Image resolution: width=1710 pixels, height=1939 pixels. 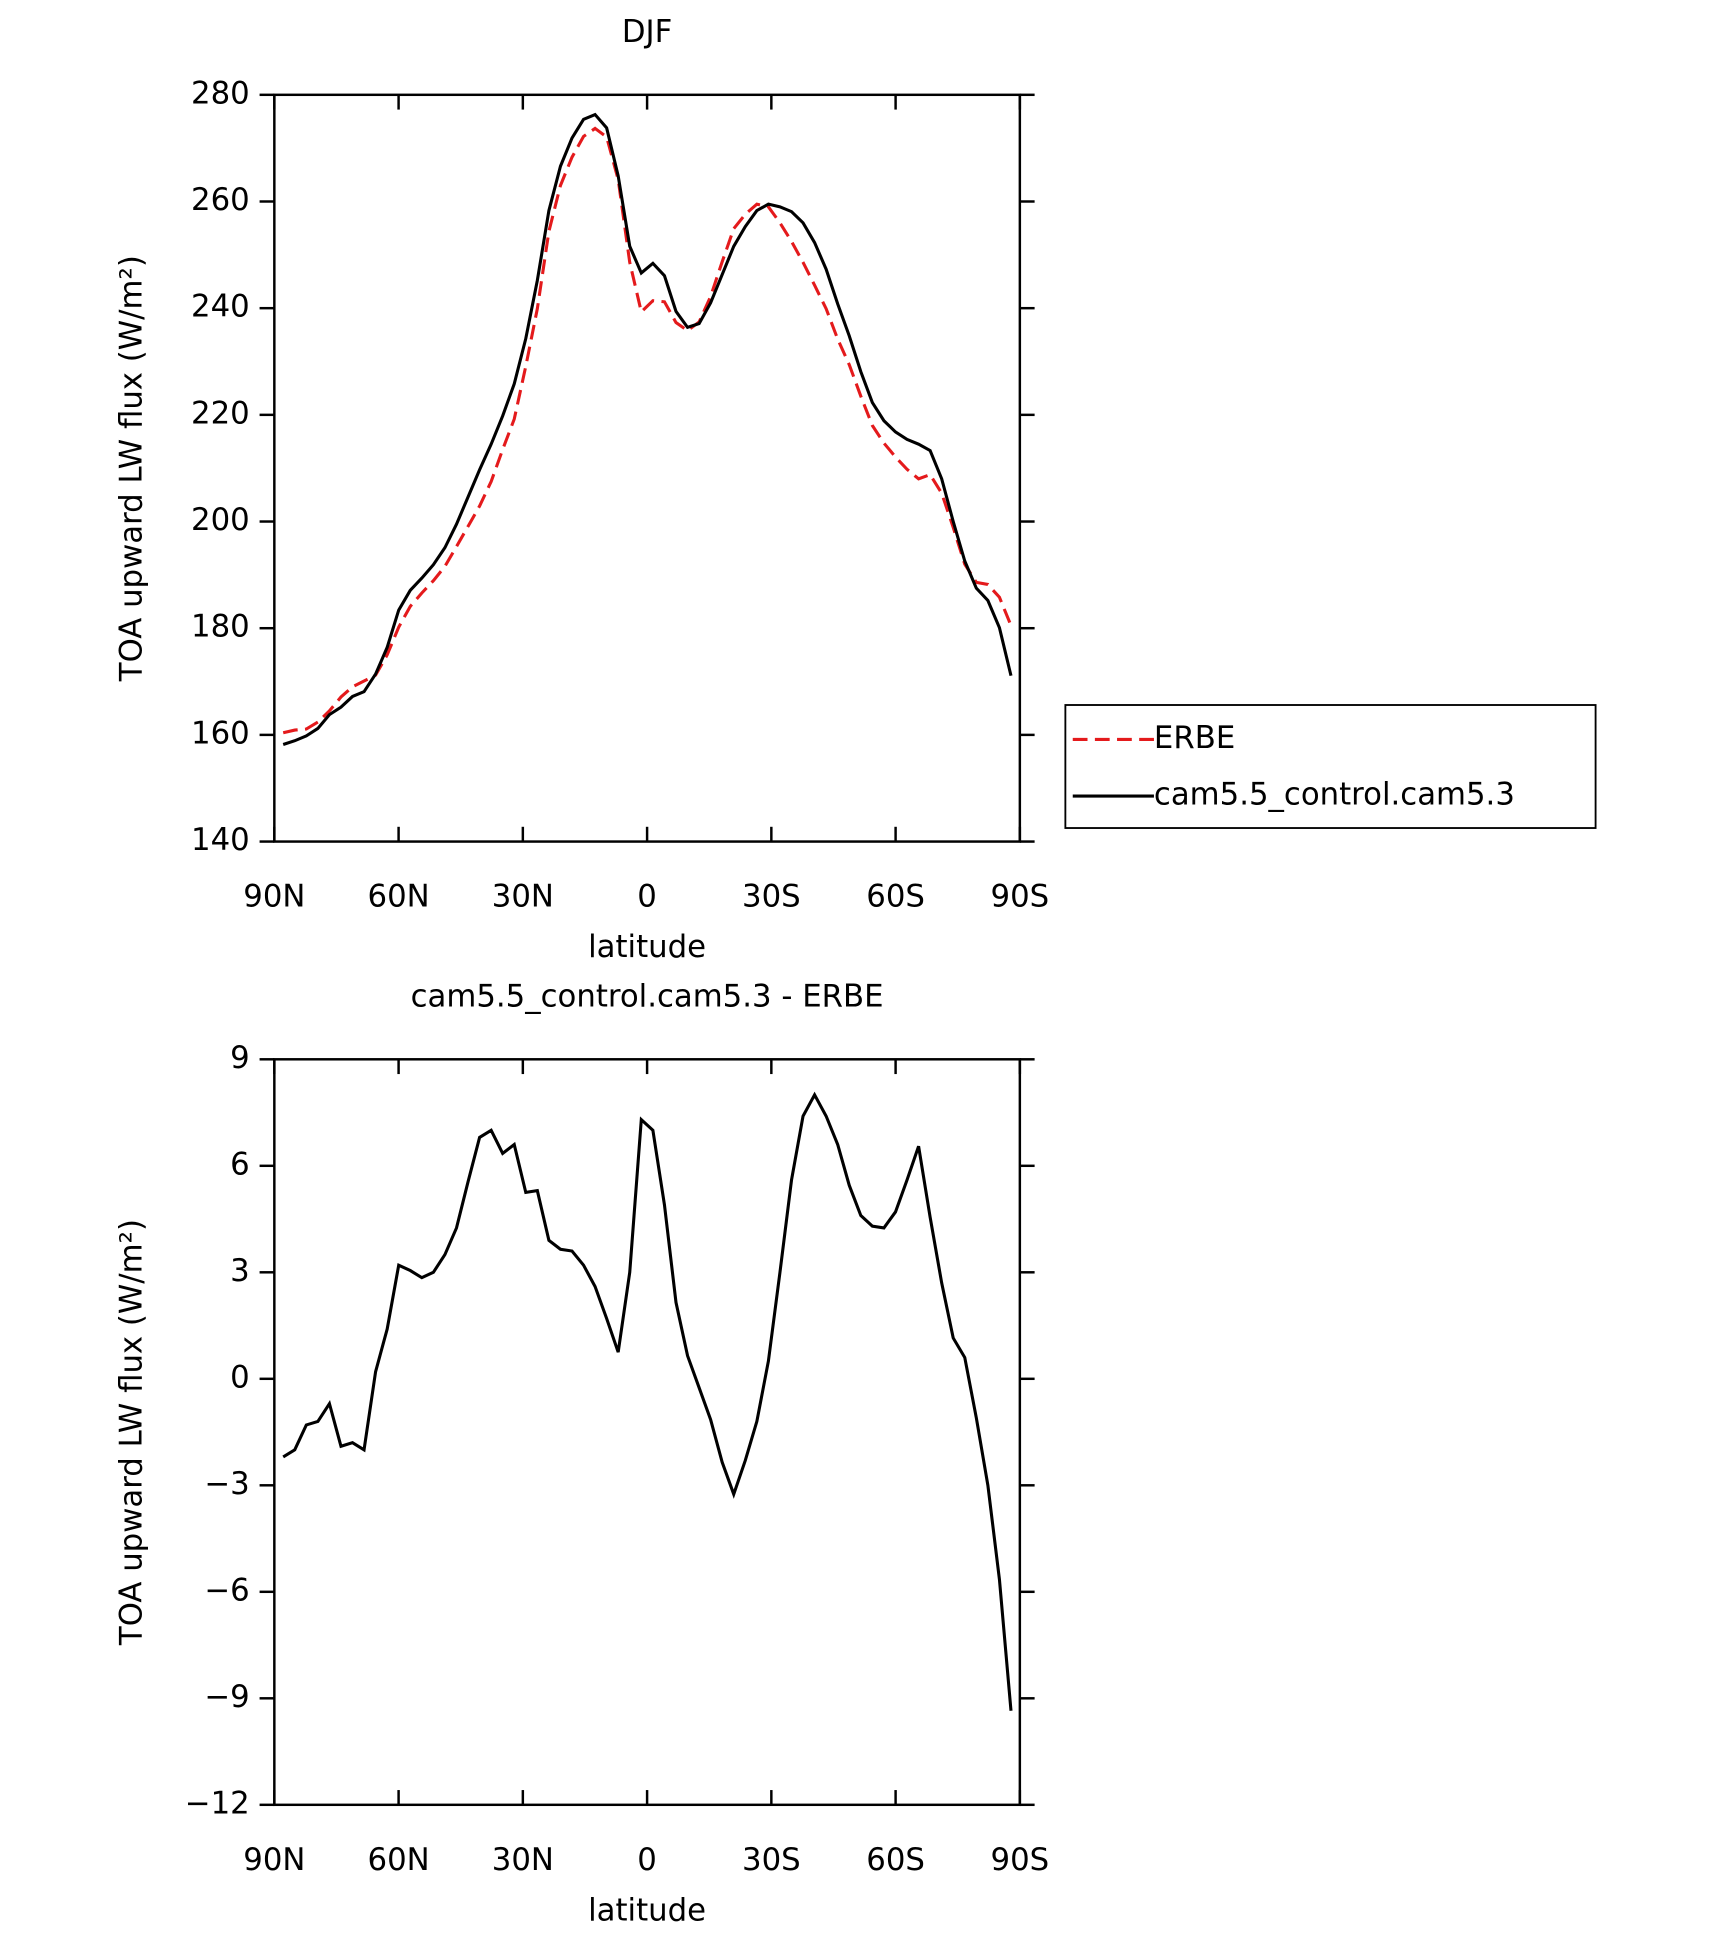 I want to click on chart-title: cam5.5_control.cam5.3 - ERBE, so click(x=647, y=996).